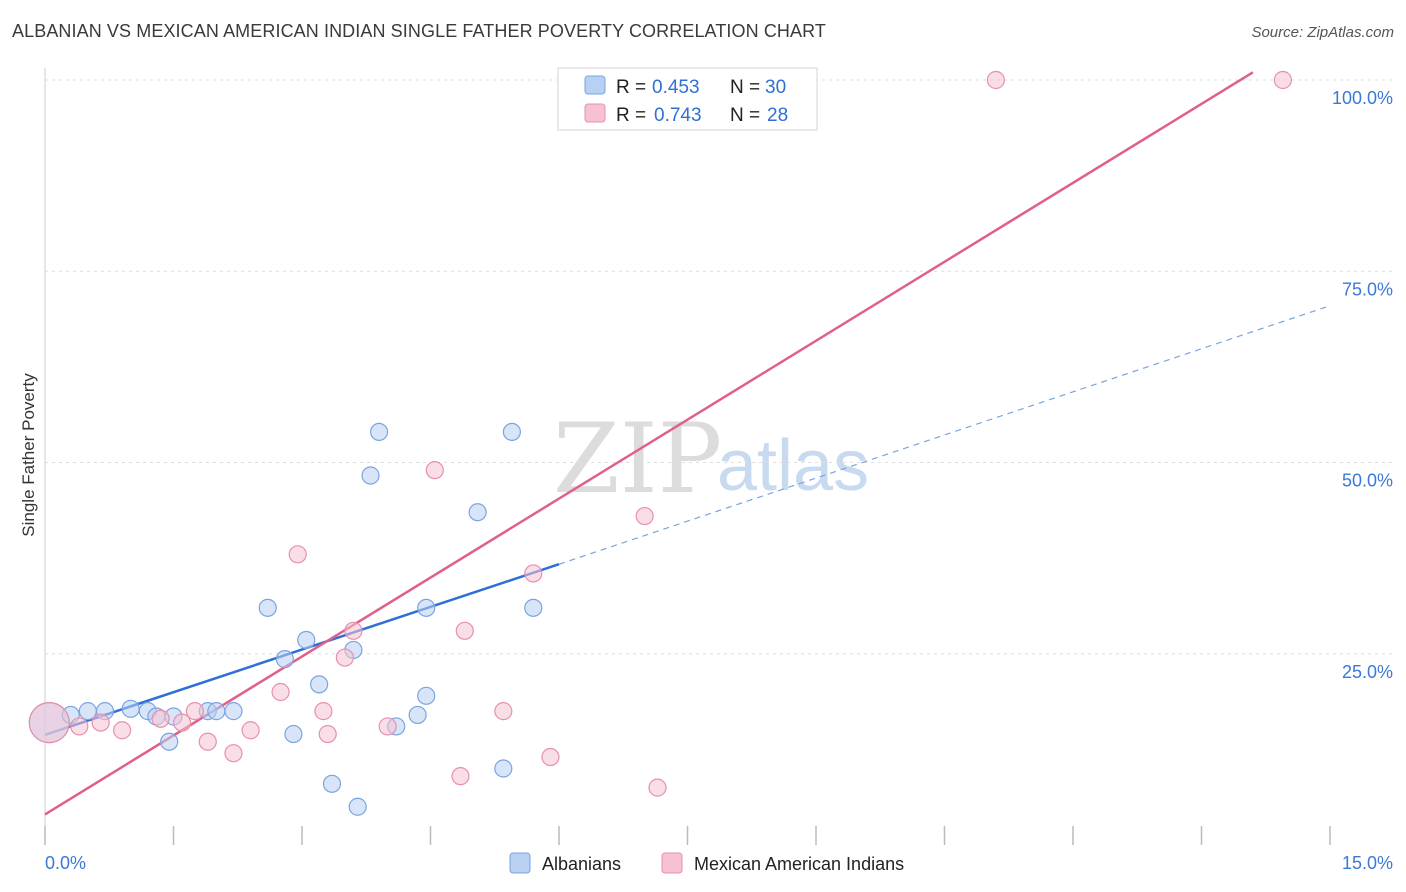 This screenshot has height=892, width=1406. What do you see at coordinates (595, 85) in the screenshot?
I see `legend-swatch-albanians` at bounding box center [595, 85].